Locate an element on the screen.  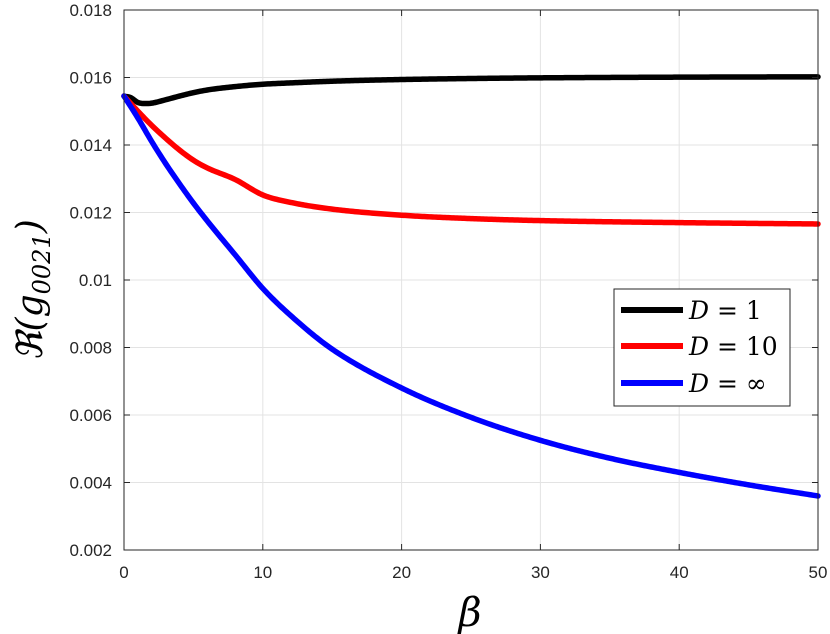
y-tick-label: 0.014 is located at coordinates (90, 145).